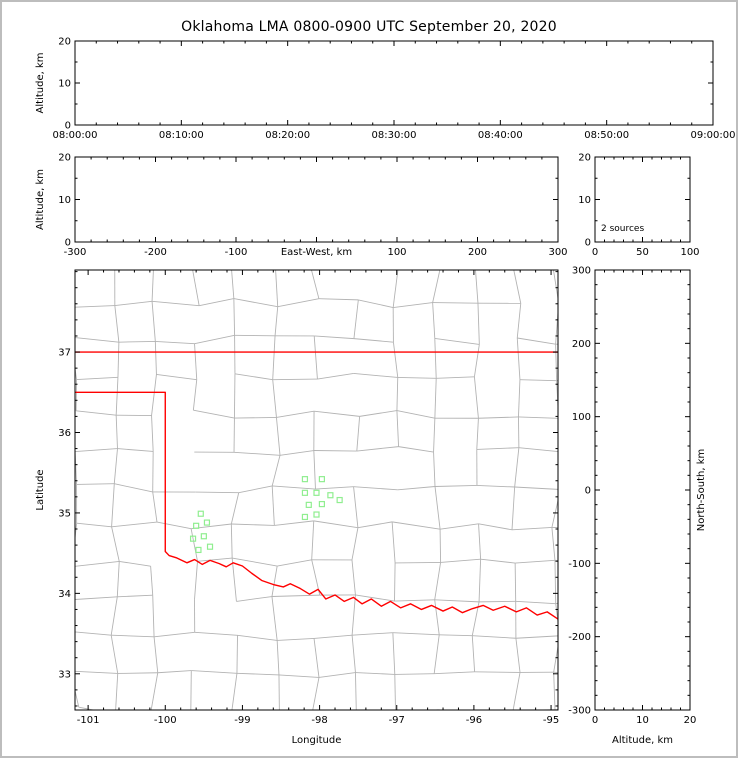 The width and height of the screenshot is (738, 758). I want to click on x-tick-label: 20, so click(690, 720).